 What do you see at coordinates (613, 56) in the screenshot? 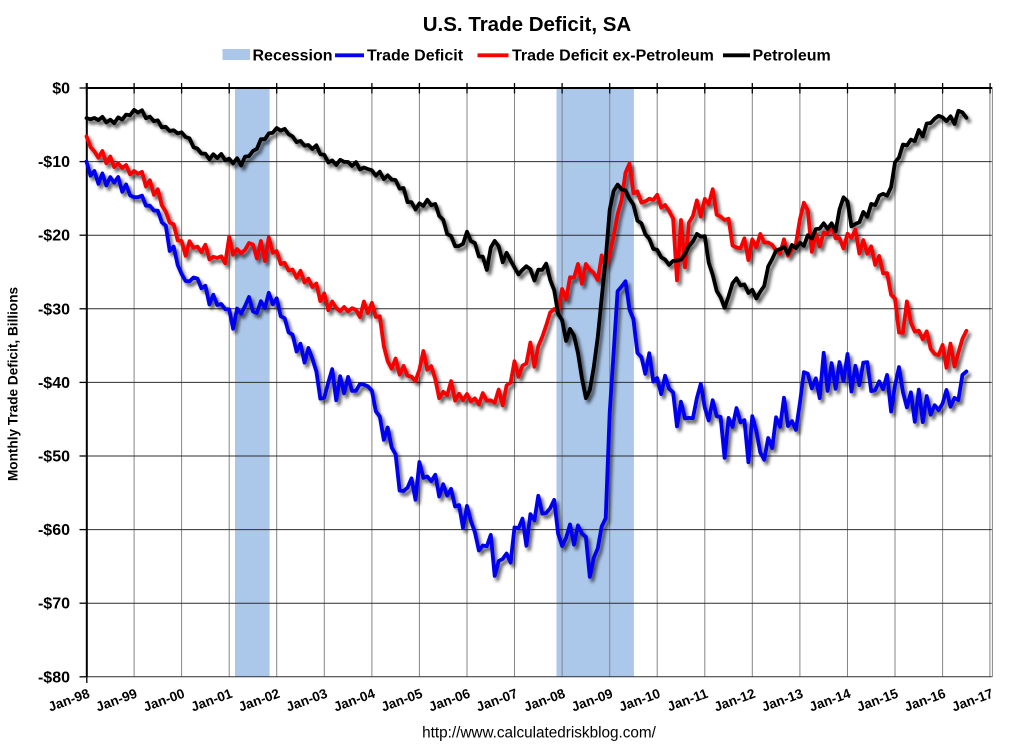
I see `svg-text: Trade Deficit ex-Petroleum` at bounding box center [613, 56].